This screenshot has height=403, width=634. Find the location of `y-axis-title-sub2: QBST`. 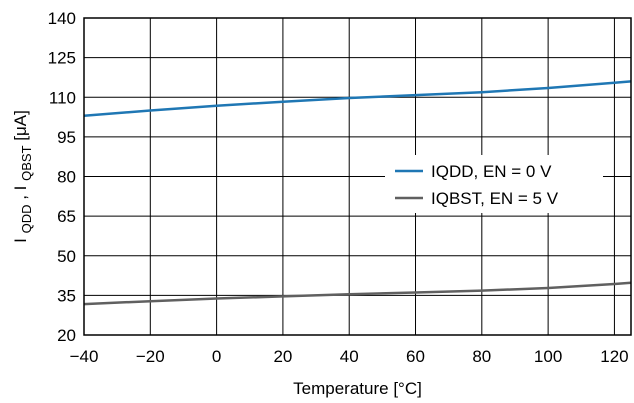

y-axis-title-sub2: QBST is located at coordinates (26, 162).